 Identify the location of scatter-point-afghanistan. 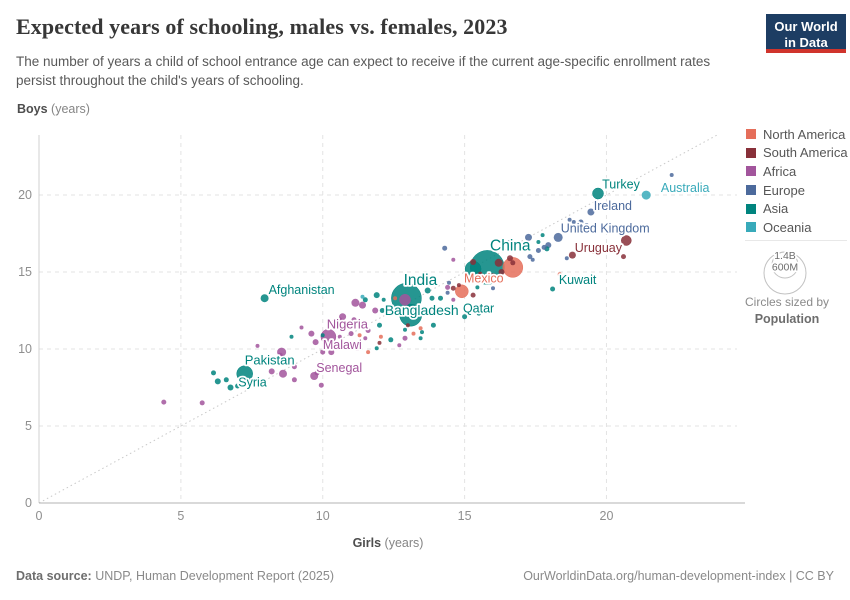
(264, 298).